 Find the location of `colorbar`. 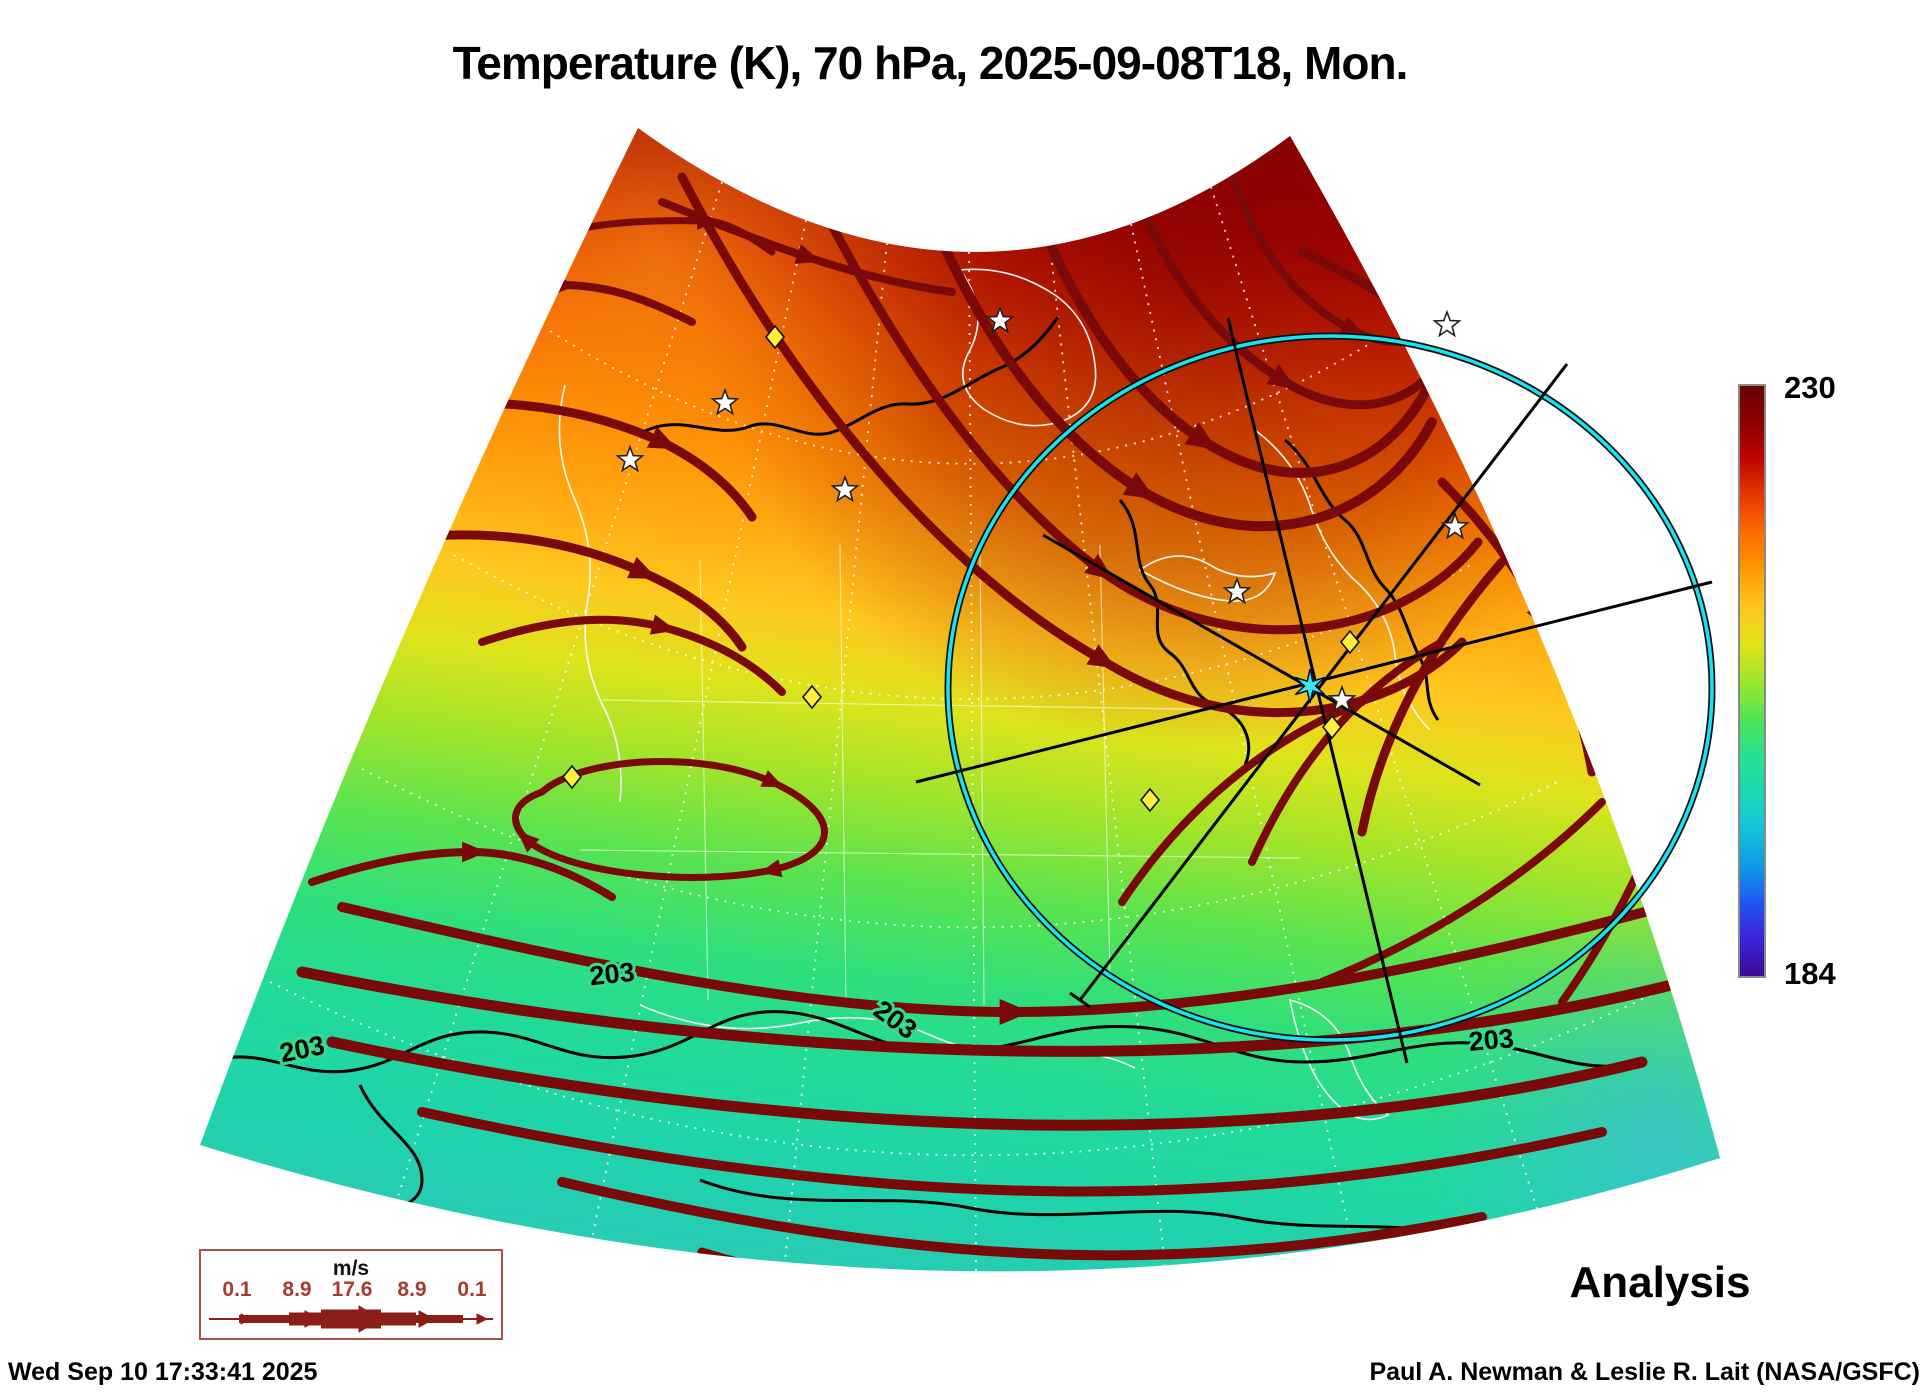

colorbar is located at coordinates (1752, 681).